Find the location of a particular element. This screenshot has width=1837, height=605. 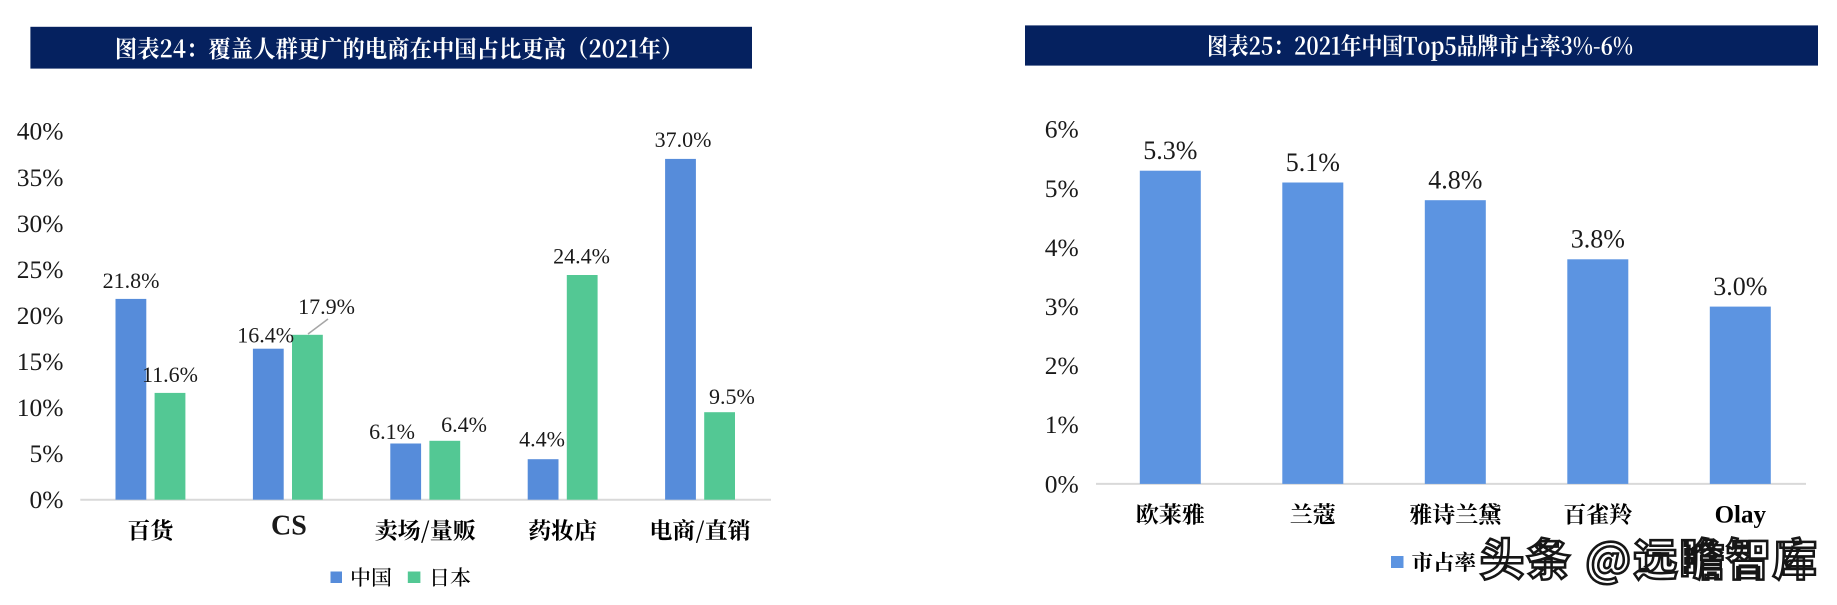

svg-text: 25% is located at coordinates (40, 269).